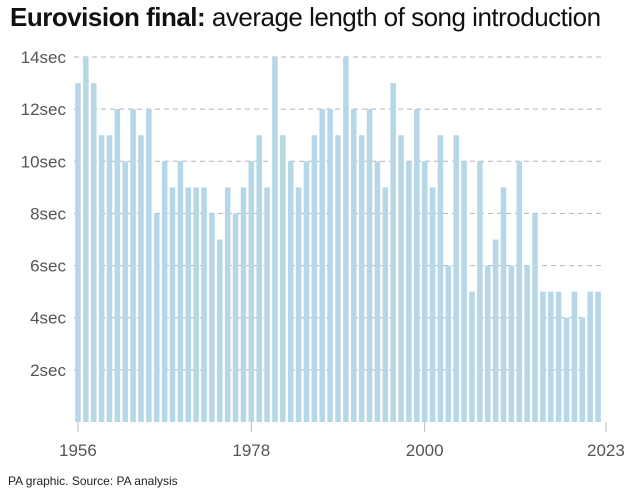 This screenshot has height=494, width=640. What do you see at coordinates (346, 239) in the screenshot?
I see `bar-1990` at bounding box center [346, 239].